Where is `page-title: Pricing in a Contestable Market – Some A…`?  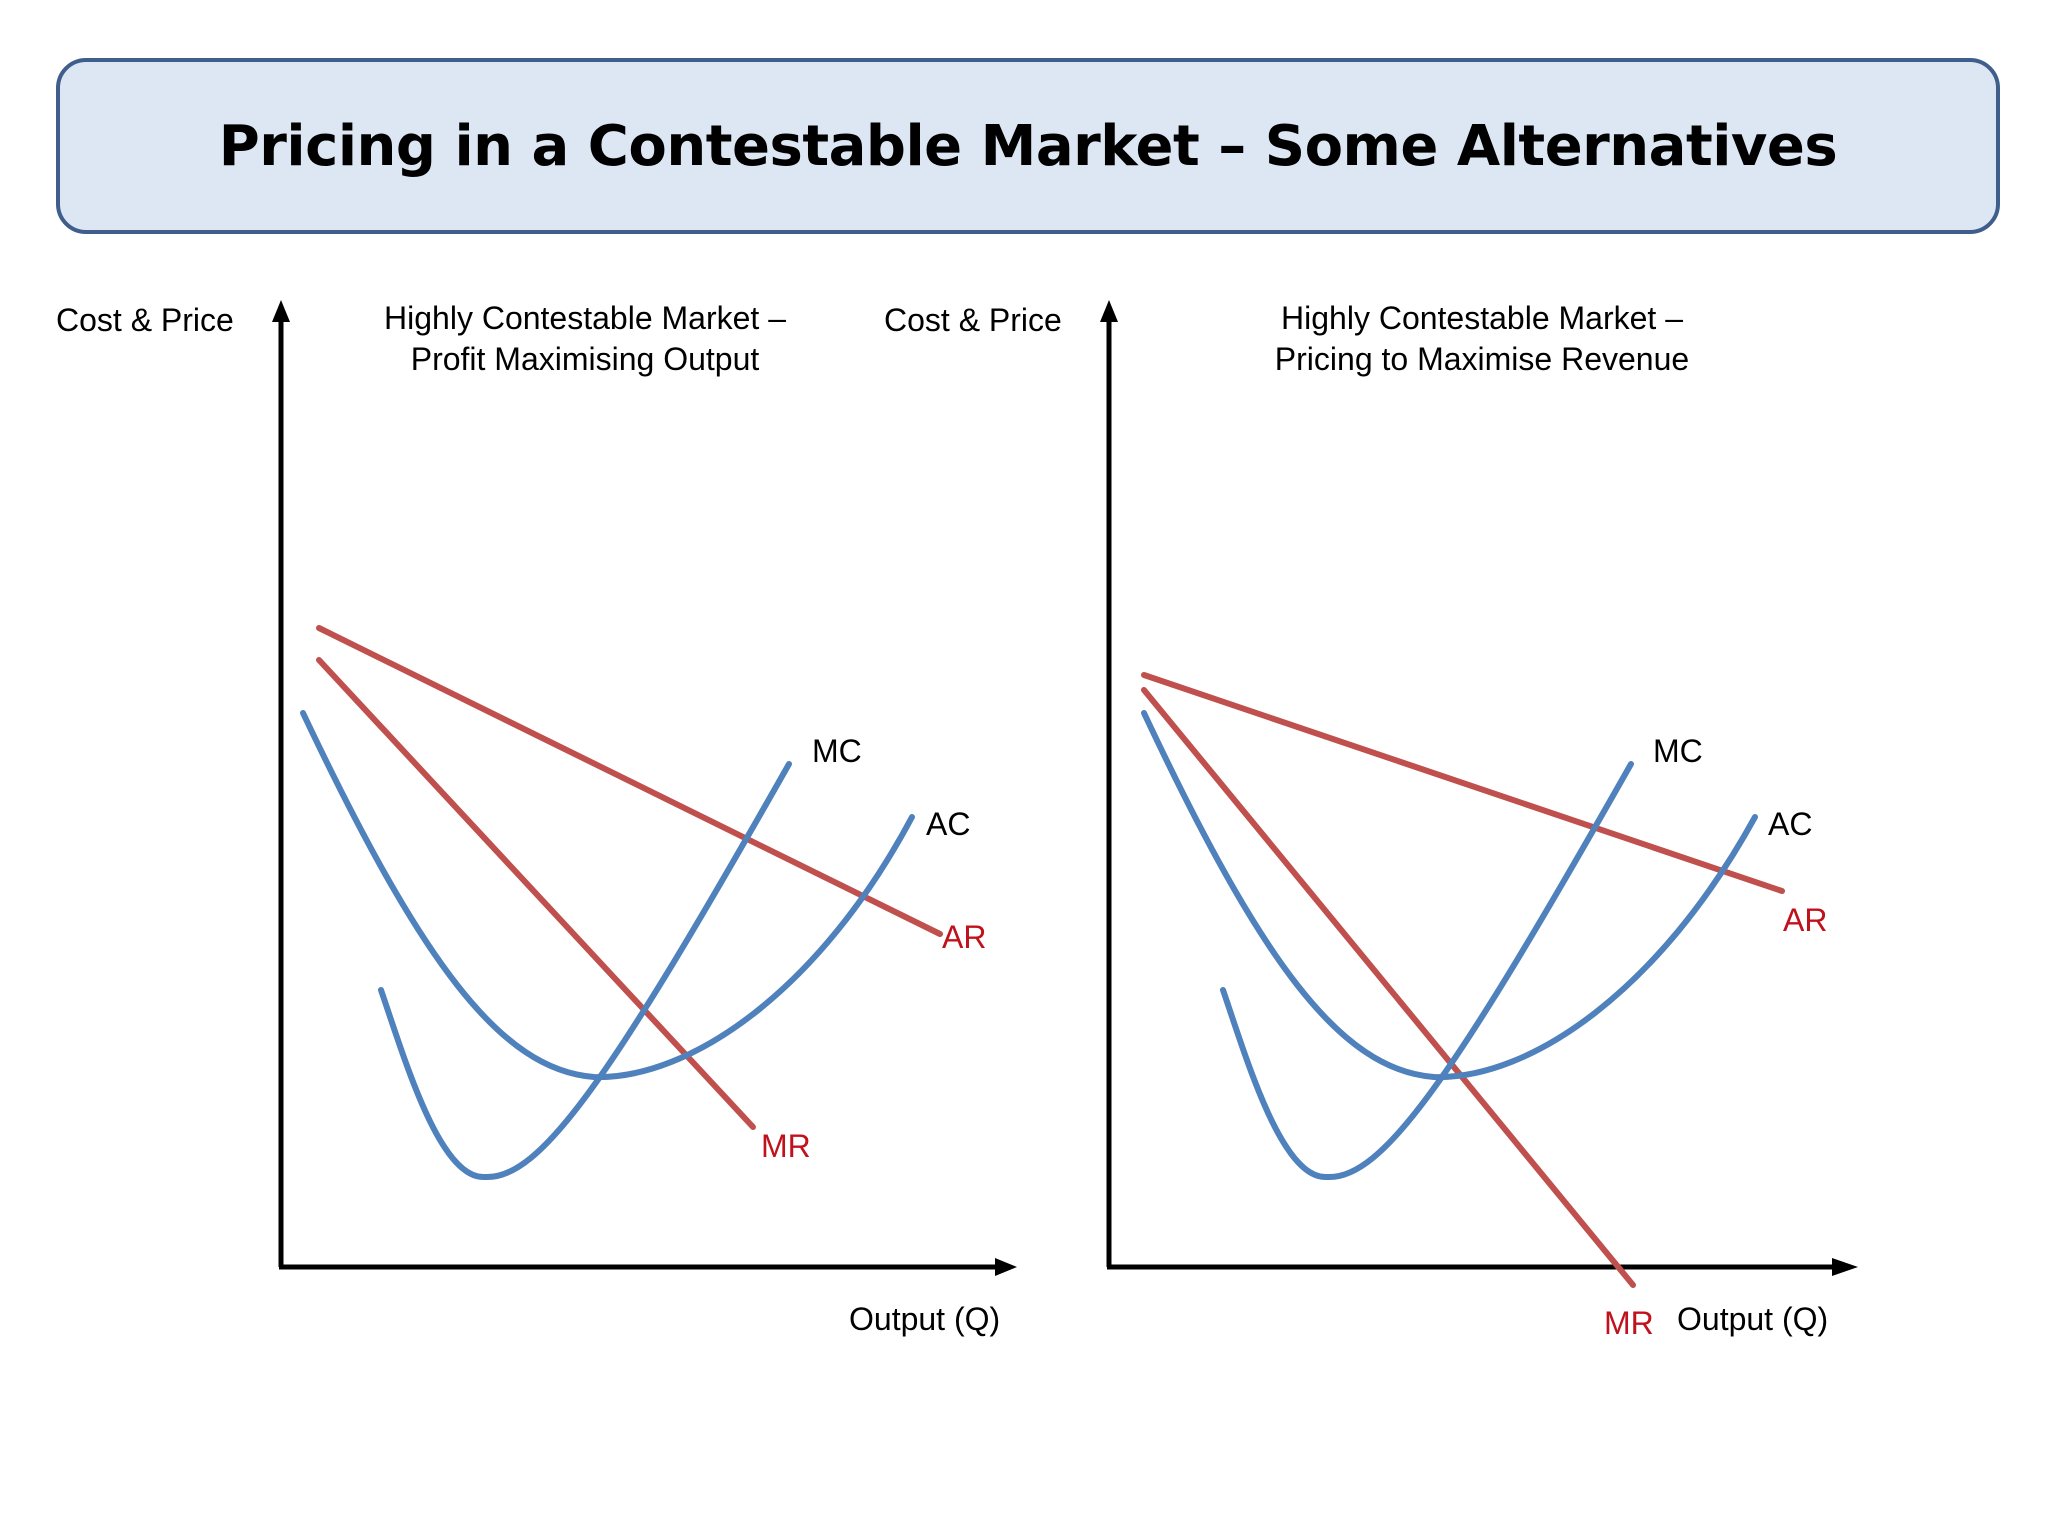
page-title: Pricing in a Contestable Market – Some A… is located at coordinates (1028, 146).